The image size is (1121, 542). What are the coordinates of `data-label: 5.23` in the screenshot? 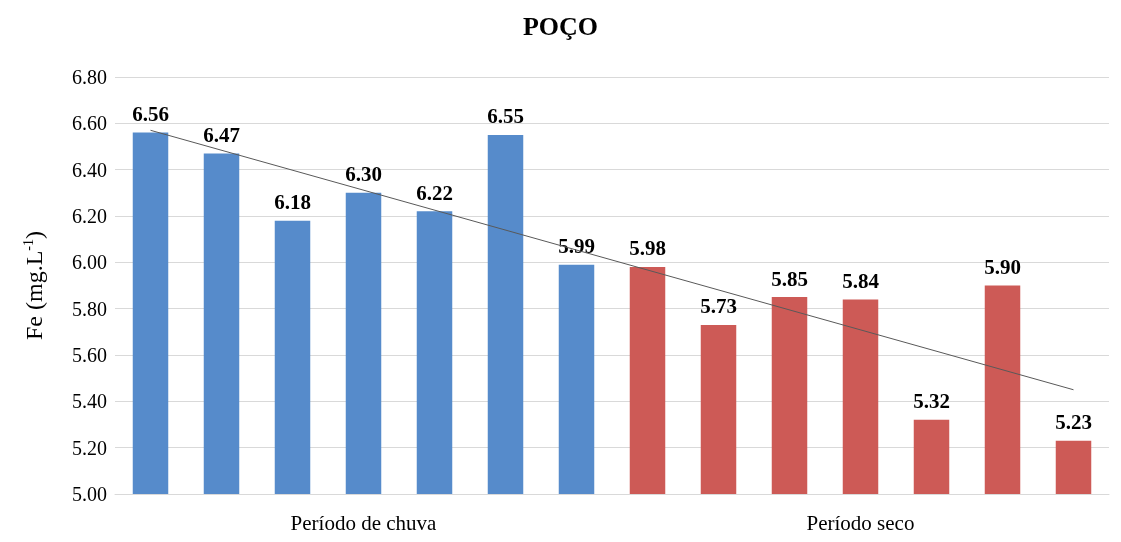 It's located at (1073, 422).